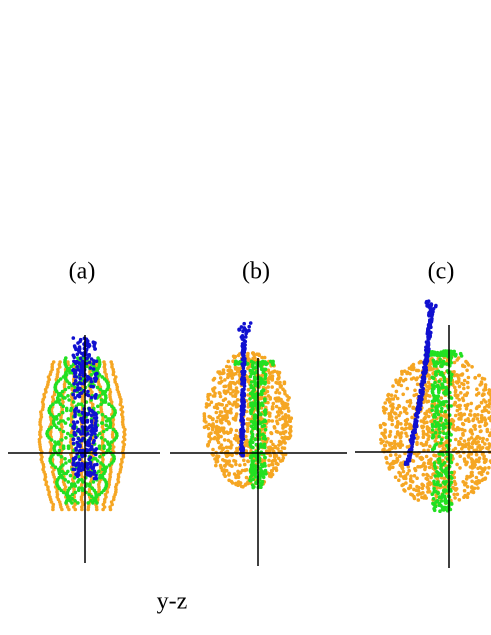 The height and width of the screenshot is (635, 491). What do you see at coordinates (172, 602) in the screenshot?
I see `caption: y-z` at bounding box center [172, 602].